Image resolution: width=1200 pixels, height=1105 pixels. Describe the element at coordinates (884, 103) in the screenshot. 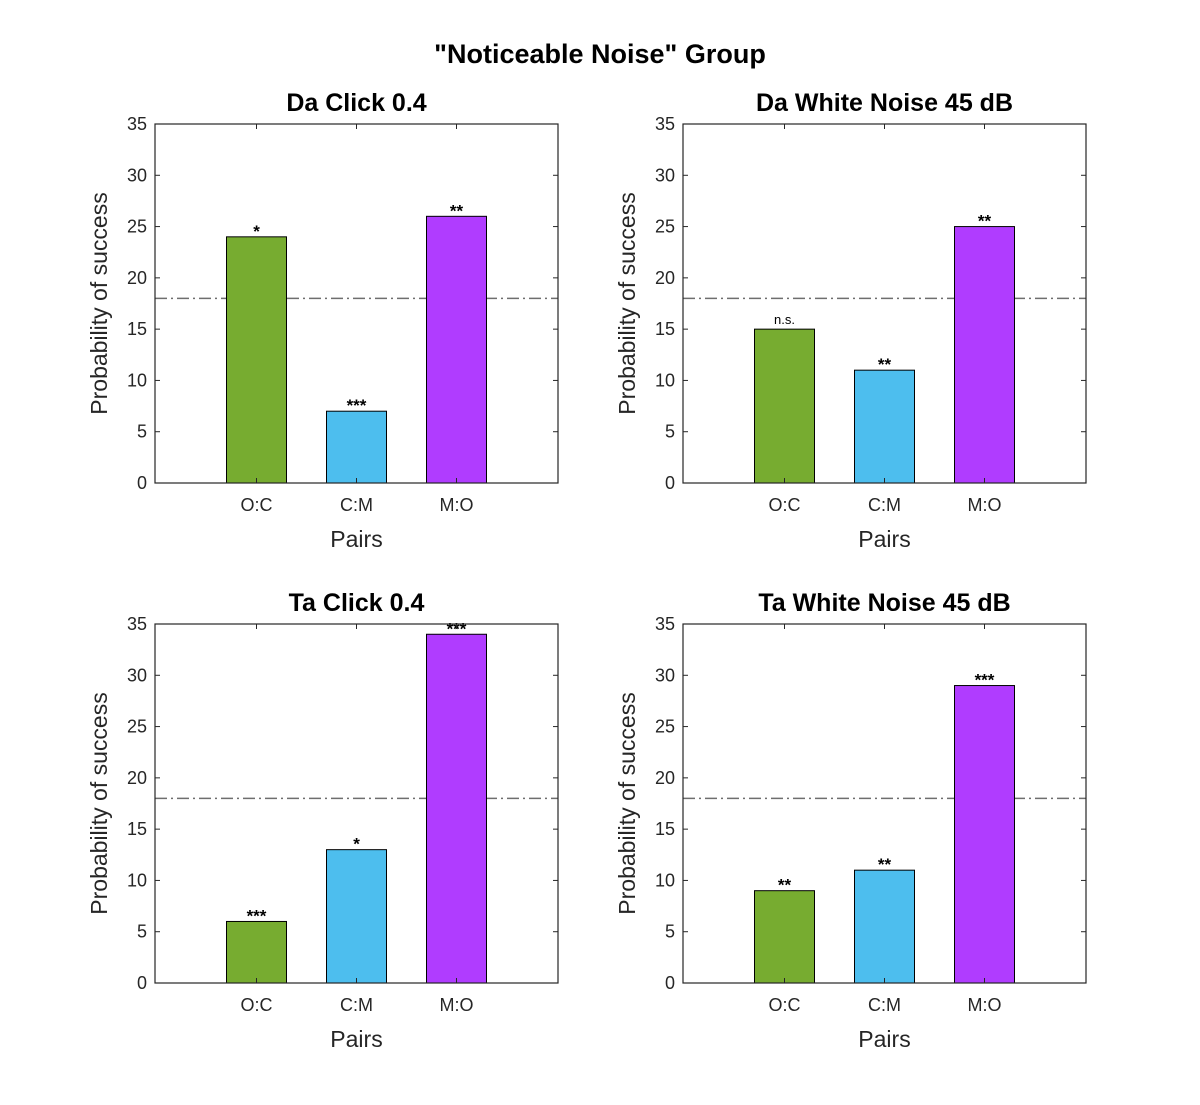

I see `panel-title: Da White Noise 45 dB` at that location.